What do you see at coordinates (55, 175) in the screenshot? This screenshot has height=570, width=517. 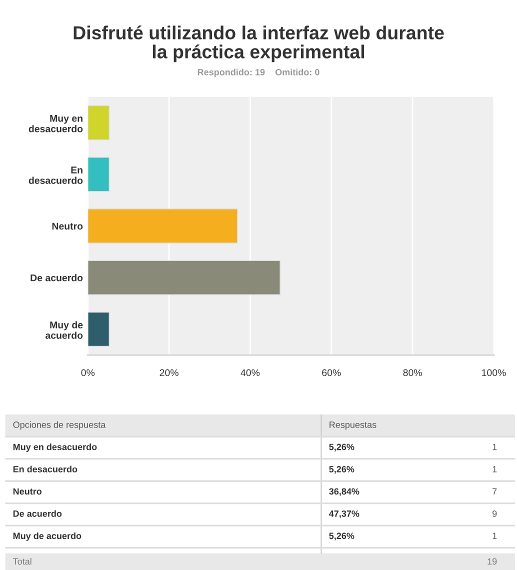 I see `y-tick-label: En desacuerdo` at bounding box center [55, 175].